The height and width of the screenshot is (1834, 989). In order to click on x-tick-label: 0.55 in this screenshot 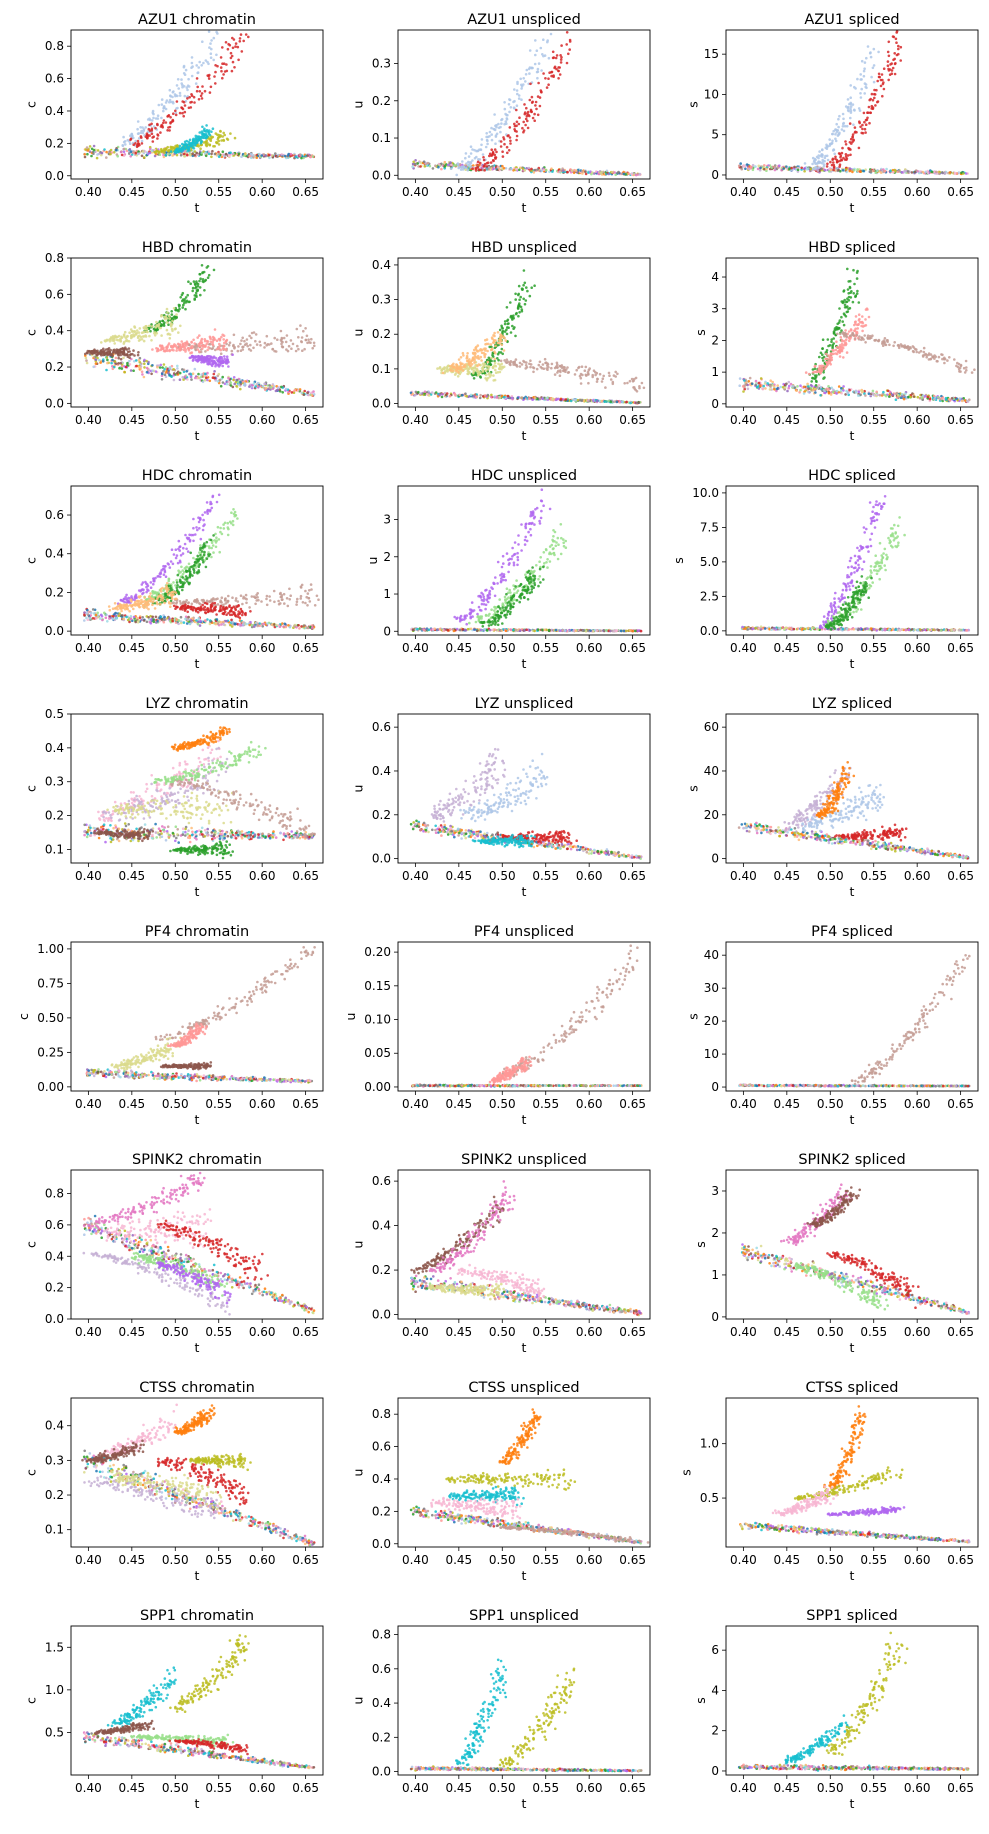, I will do `click(545, 420)`.